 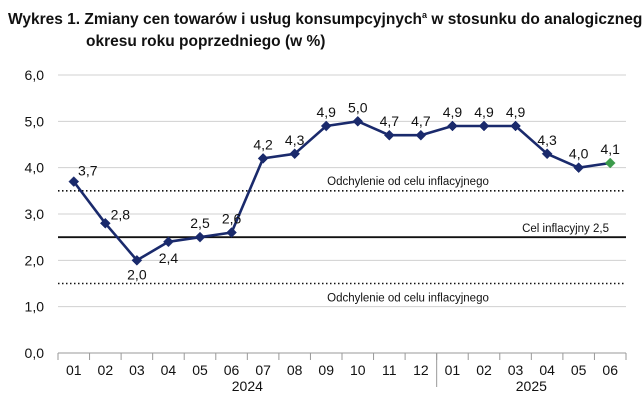 I want to click on target-line-label: Cel inflacyjny 2,5, so click(x=565, y=229).